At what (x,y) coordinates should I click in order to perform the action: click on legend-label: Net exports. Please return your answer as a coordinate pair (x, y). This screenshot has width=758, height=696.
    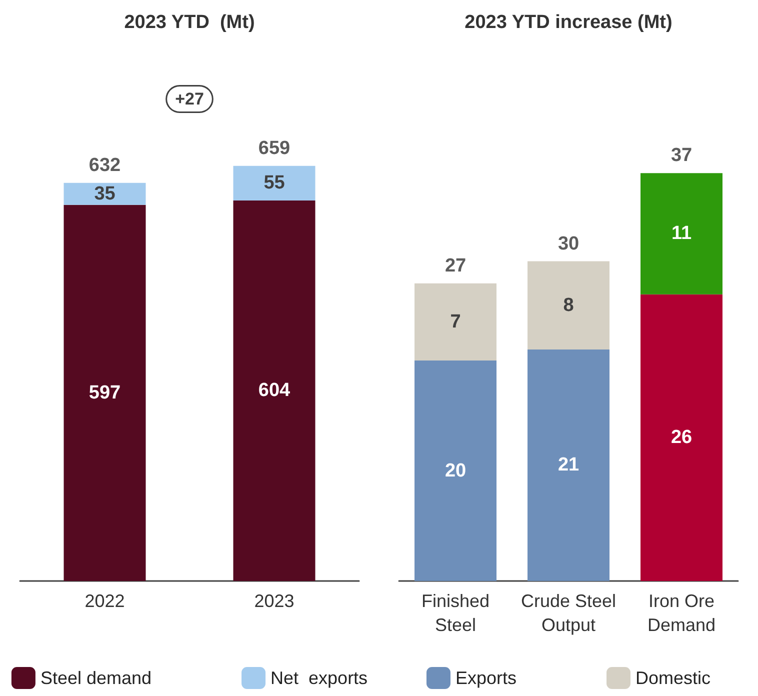
    Looking at the image, I should click on (319, 678).